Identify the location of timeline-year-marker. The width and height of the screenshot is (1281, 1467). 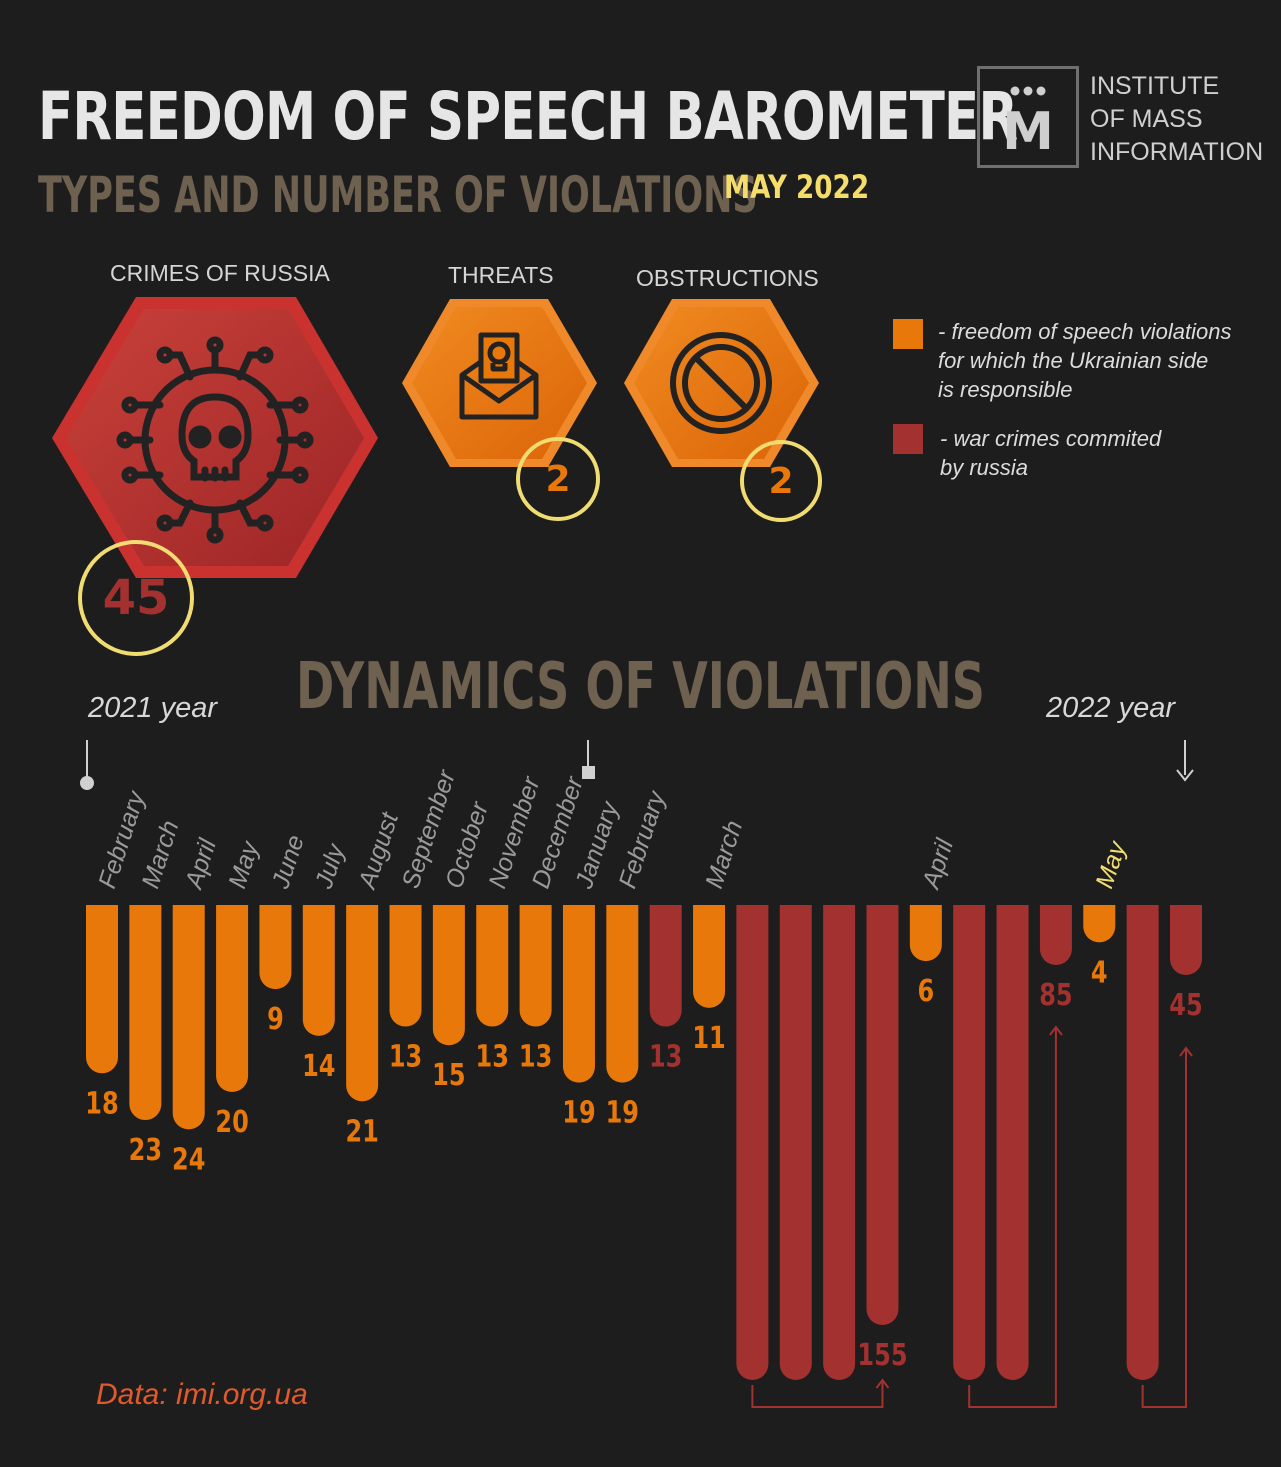
(588, 772).